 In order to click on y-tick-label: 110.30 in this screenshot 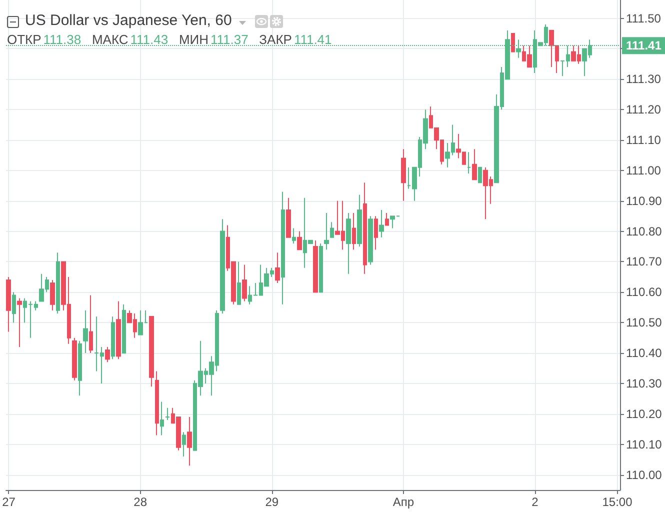, I will do `click(644, 383)`.